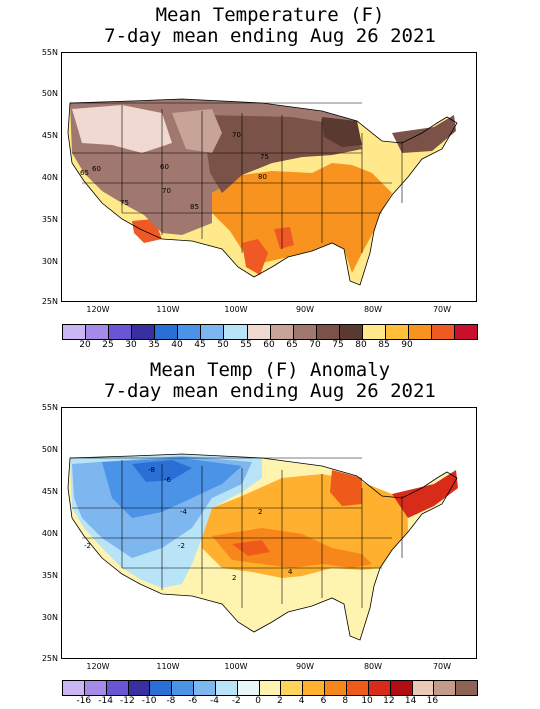  What do you see at coordinates (255, 257) in the screenshot?
I see `top-region-90-texas` at bounding box center [255, 257].